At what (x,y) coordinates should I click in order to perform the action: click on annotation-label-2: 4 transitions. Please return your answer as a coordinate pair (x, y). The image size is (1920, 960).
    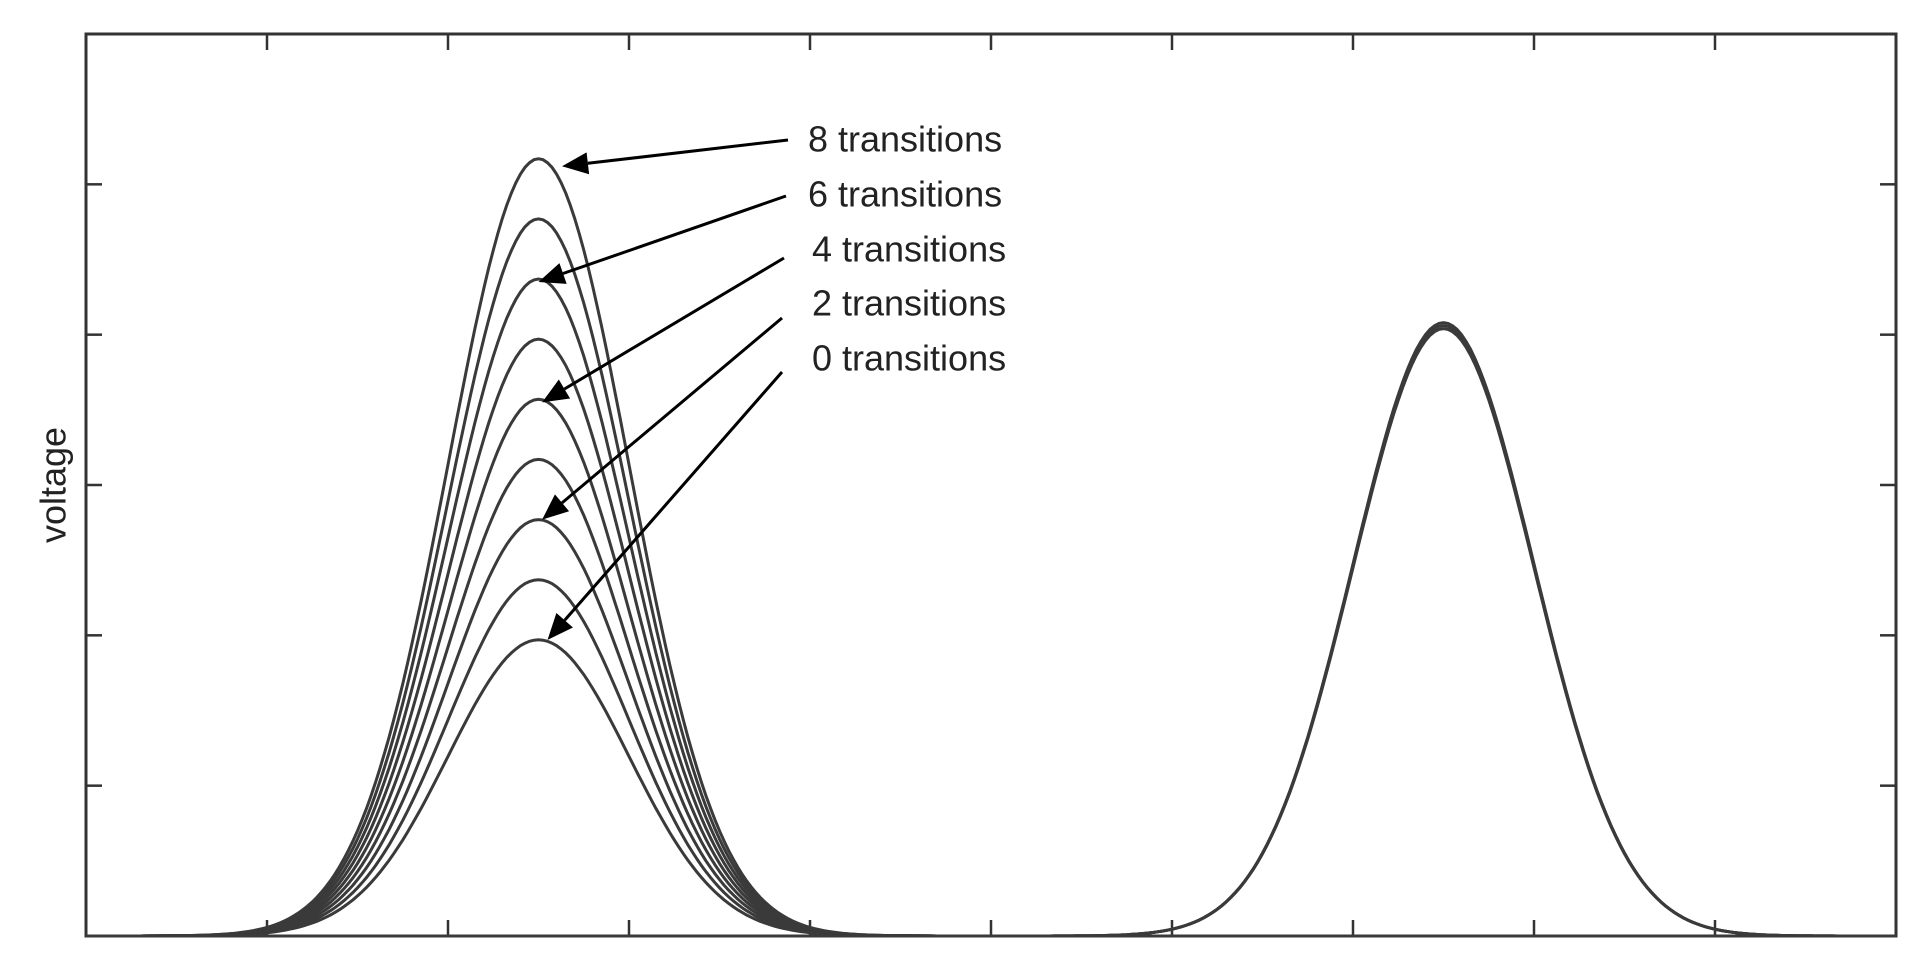
    Looking at the image, I should click on (909, 249).